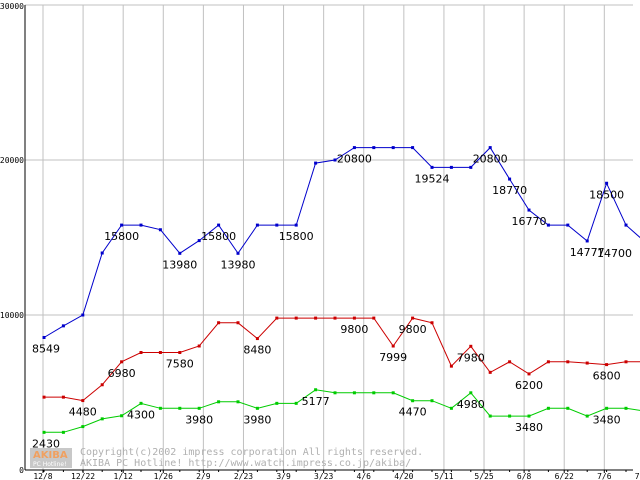 Image resolution: width=640 pixels, height=480 pixels. Describe the element at coordinates (199, 419) in the screenshot. I see `data-label: 3980` at that location.